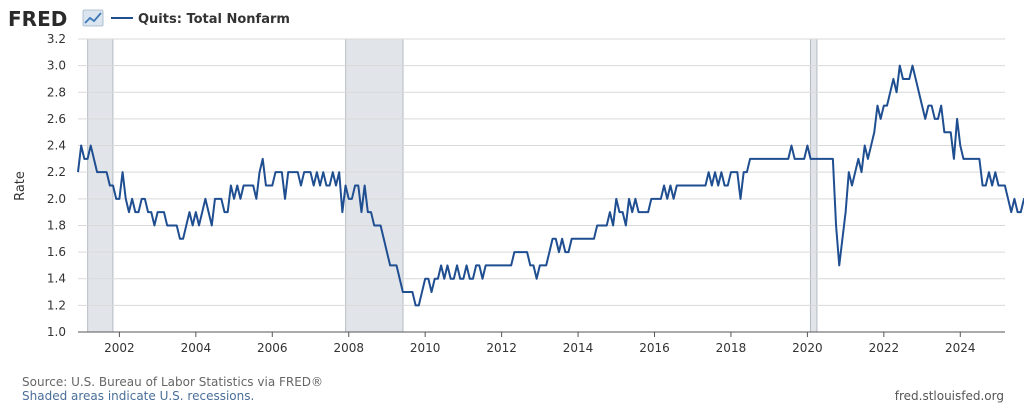  I want to click on y-tick-label: 2.4, so click(56, 146).